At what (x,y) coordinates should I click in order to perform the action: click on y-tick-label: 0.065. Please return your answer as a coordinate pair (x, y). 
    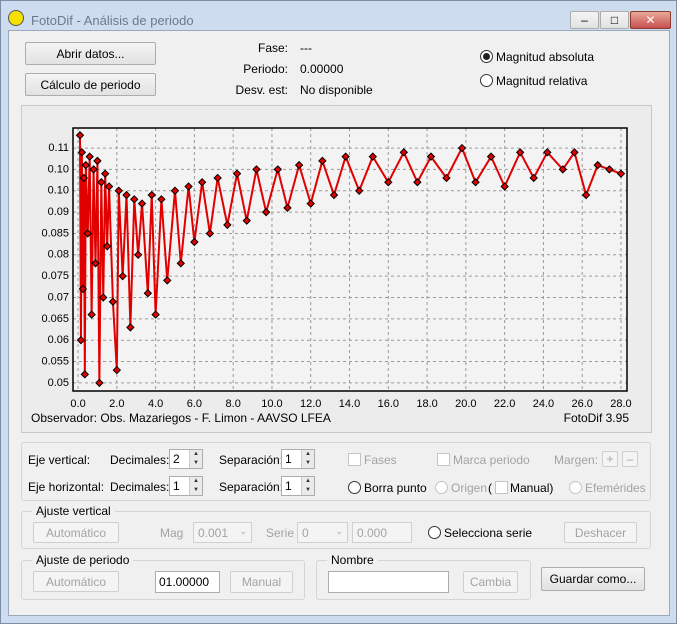
    Looking at the image, I should click on (55, 319).